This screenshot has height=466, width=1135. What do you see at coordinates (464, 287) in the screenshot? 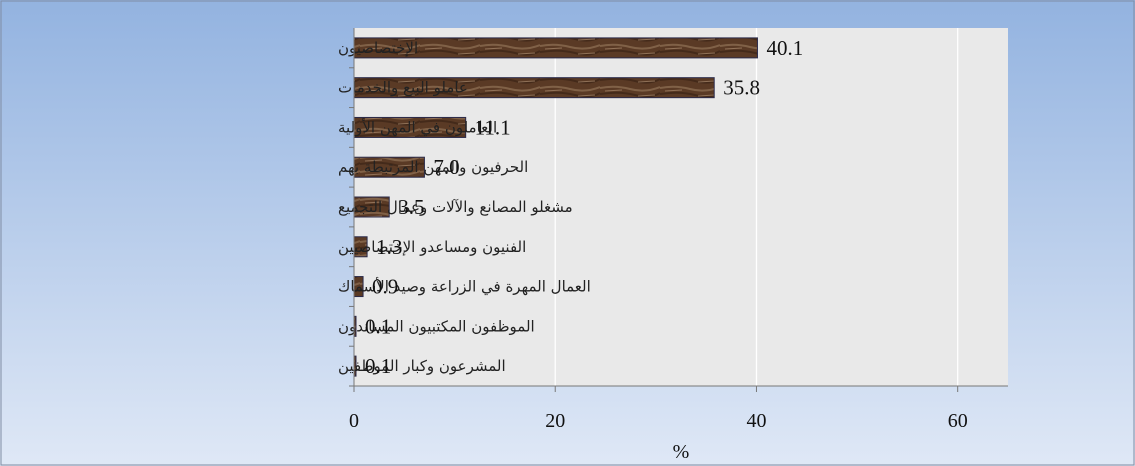
I see `category-label: العمال المهرة في الزراعة وصيد الأسماك` at bounding box center [464, 287].